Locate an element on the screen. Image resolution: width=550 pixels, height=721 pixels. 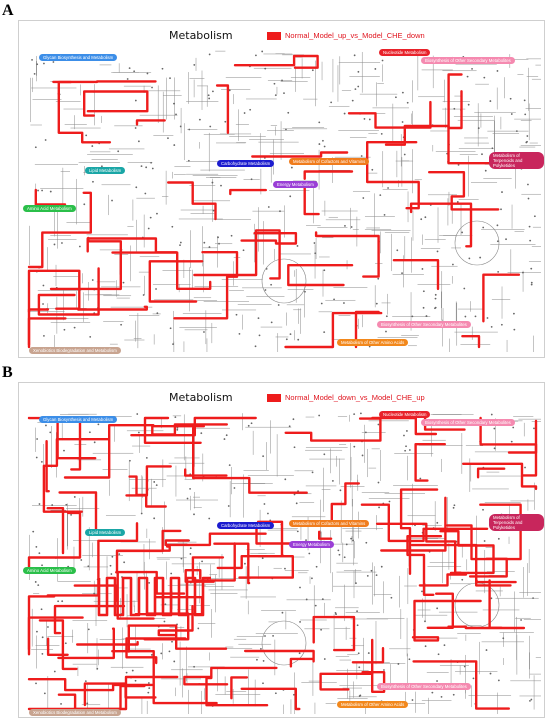
legend-label: Normal_Model_up_vs_Model_CHE_down is located at coordinates (355, 35).